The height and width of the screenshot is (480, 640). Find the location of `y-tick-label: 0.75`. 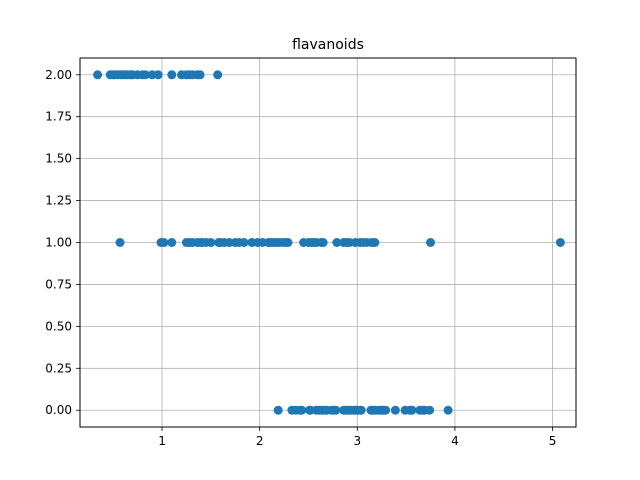

y-tick-label: 0.75 is located at coordinates (58, 284).